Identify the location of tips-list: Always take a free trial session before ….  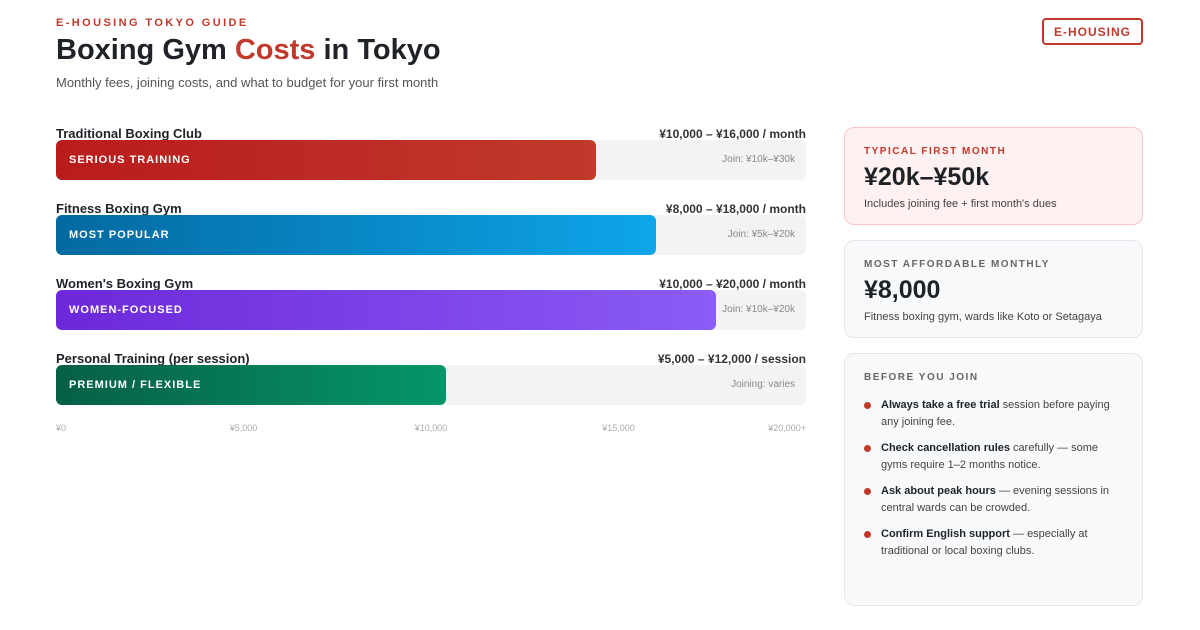
(993, 478).